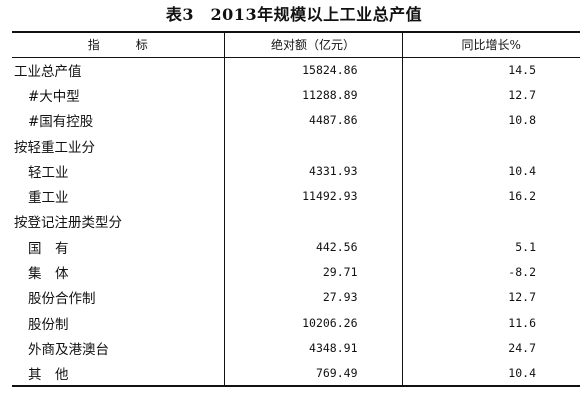 The image size is (588, 407). I want to click on table-row: 工业总产值 15824.86 14.5, so click(296, 70).